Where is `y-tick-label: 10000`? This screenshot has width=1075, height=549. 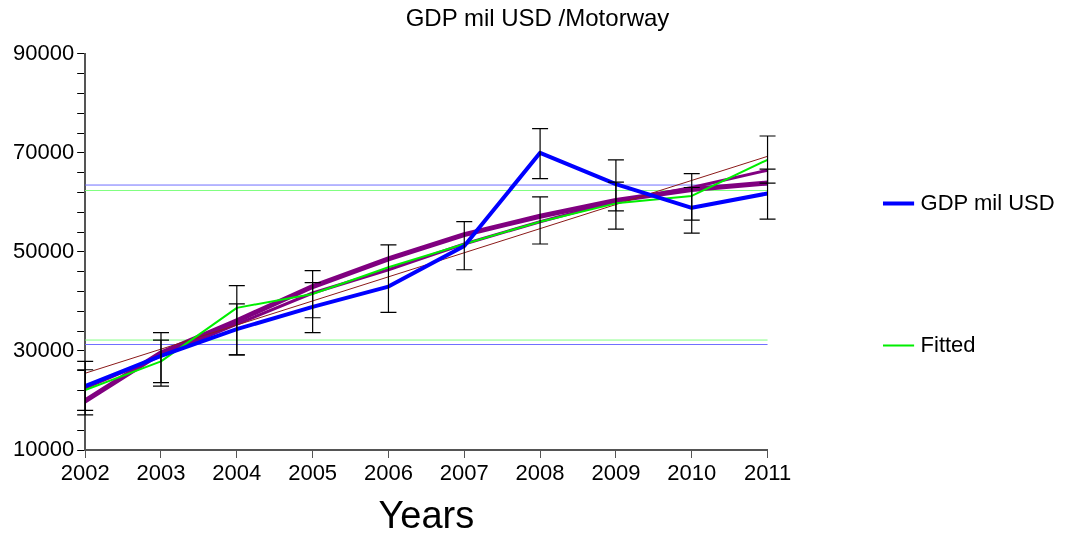
y-tick-label: 10000 is located at coordinates (43, 449).